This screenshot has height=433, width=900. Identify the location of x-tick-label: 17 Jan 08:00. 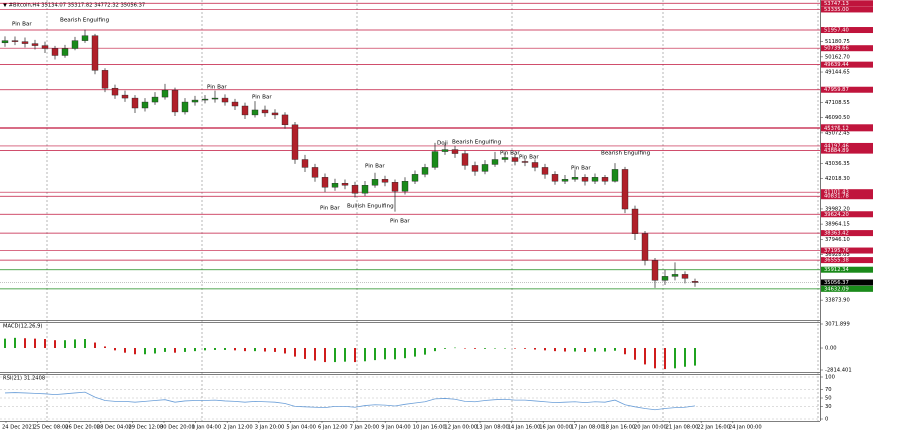
(587, 428).